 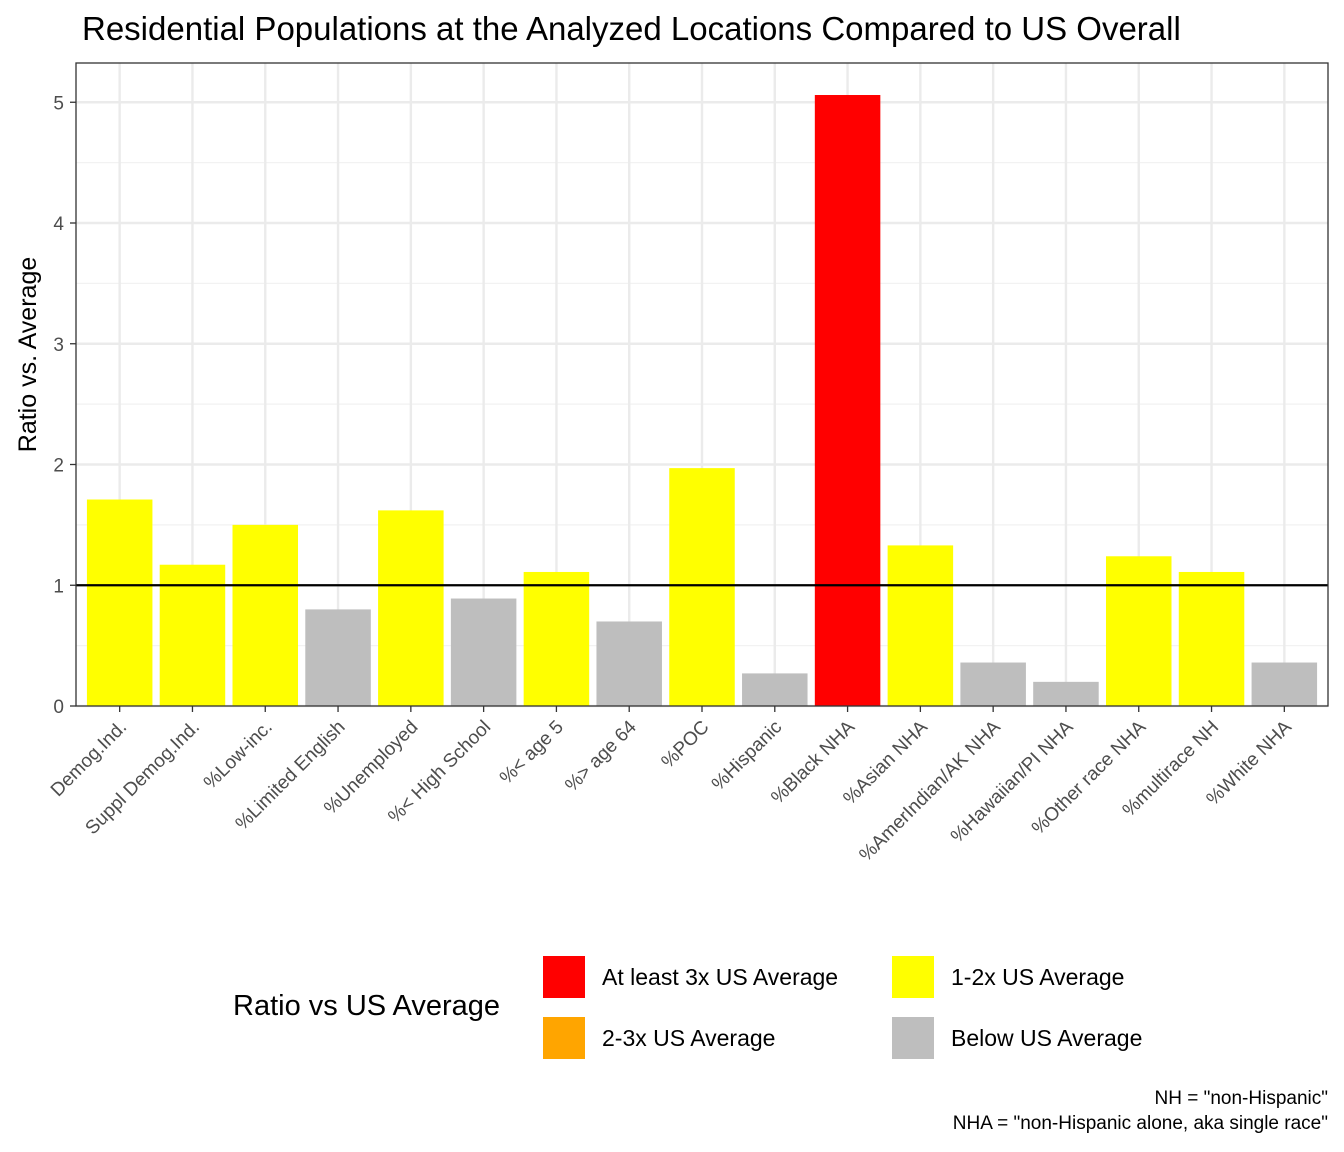 What do you see at coordinates (58, 707) in the screenshot?
I see `y-tick-label: 0` at bounding box center [58, 707].